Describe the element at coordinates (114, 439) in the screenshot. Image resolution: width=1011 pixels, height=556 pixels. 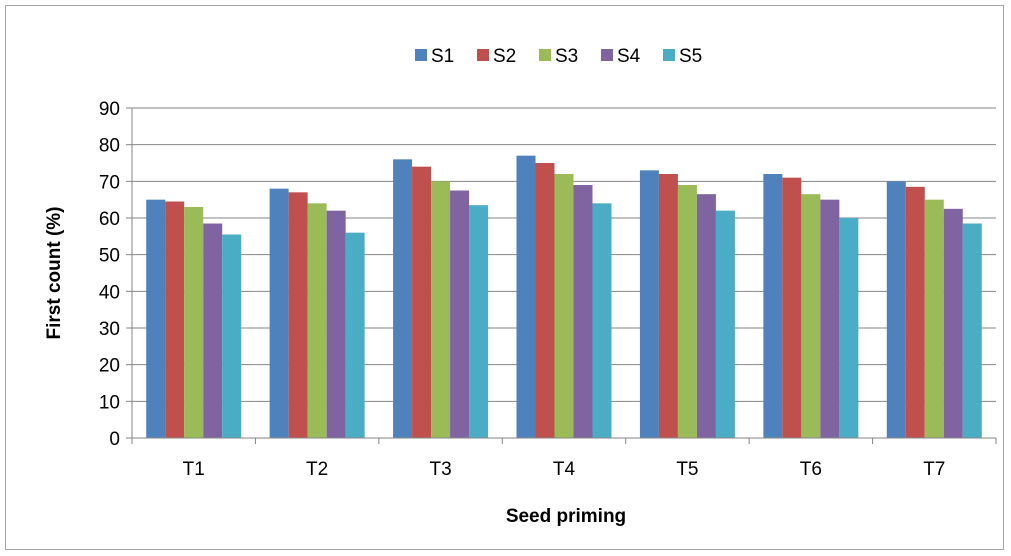
I see `y-tick-label: 0` at that location.